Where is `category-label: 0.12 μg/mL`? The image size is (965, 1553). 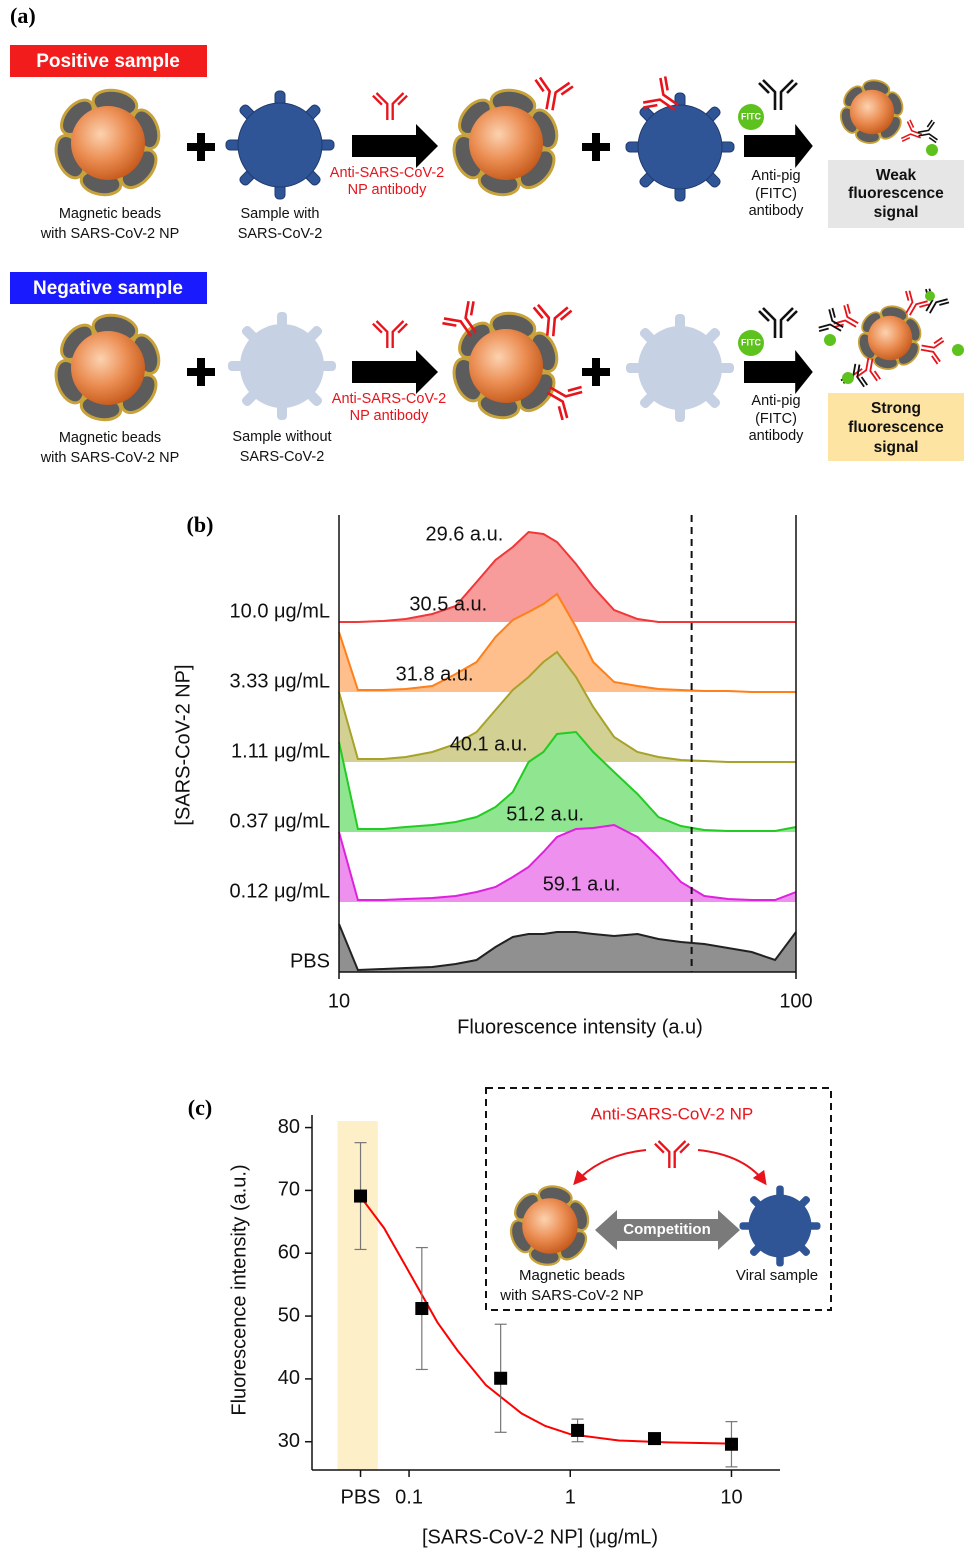
category-label: 0.12 μg/mL is located at coordinates (280, 891).